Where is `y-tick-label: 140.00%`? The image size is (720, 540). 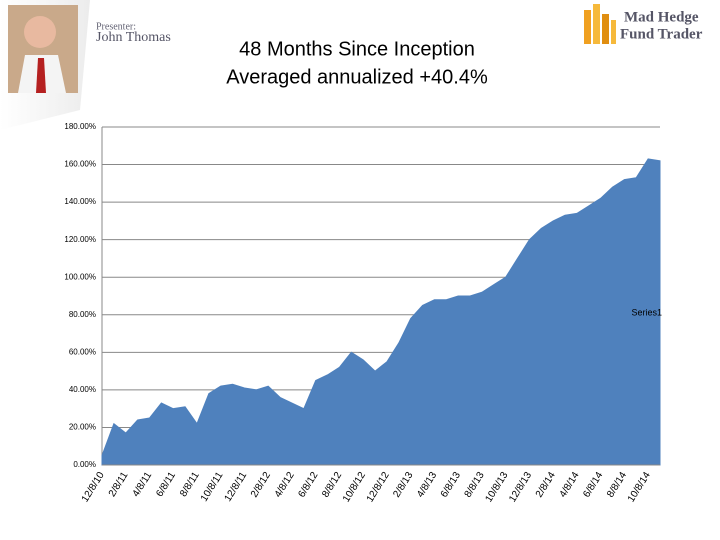
y-tick-label: 140.00% is located at coordinates (80, 201).